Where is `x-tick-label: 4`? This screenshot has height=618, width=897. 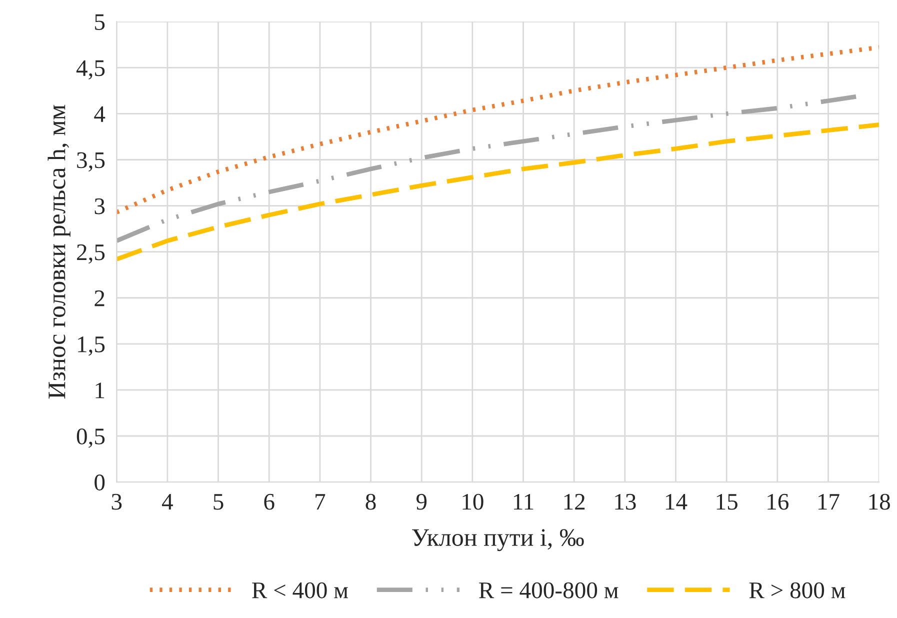
x-tick-label: 4 is located at coordinates (167, 502).